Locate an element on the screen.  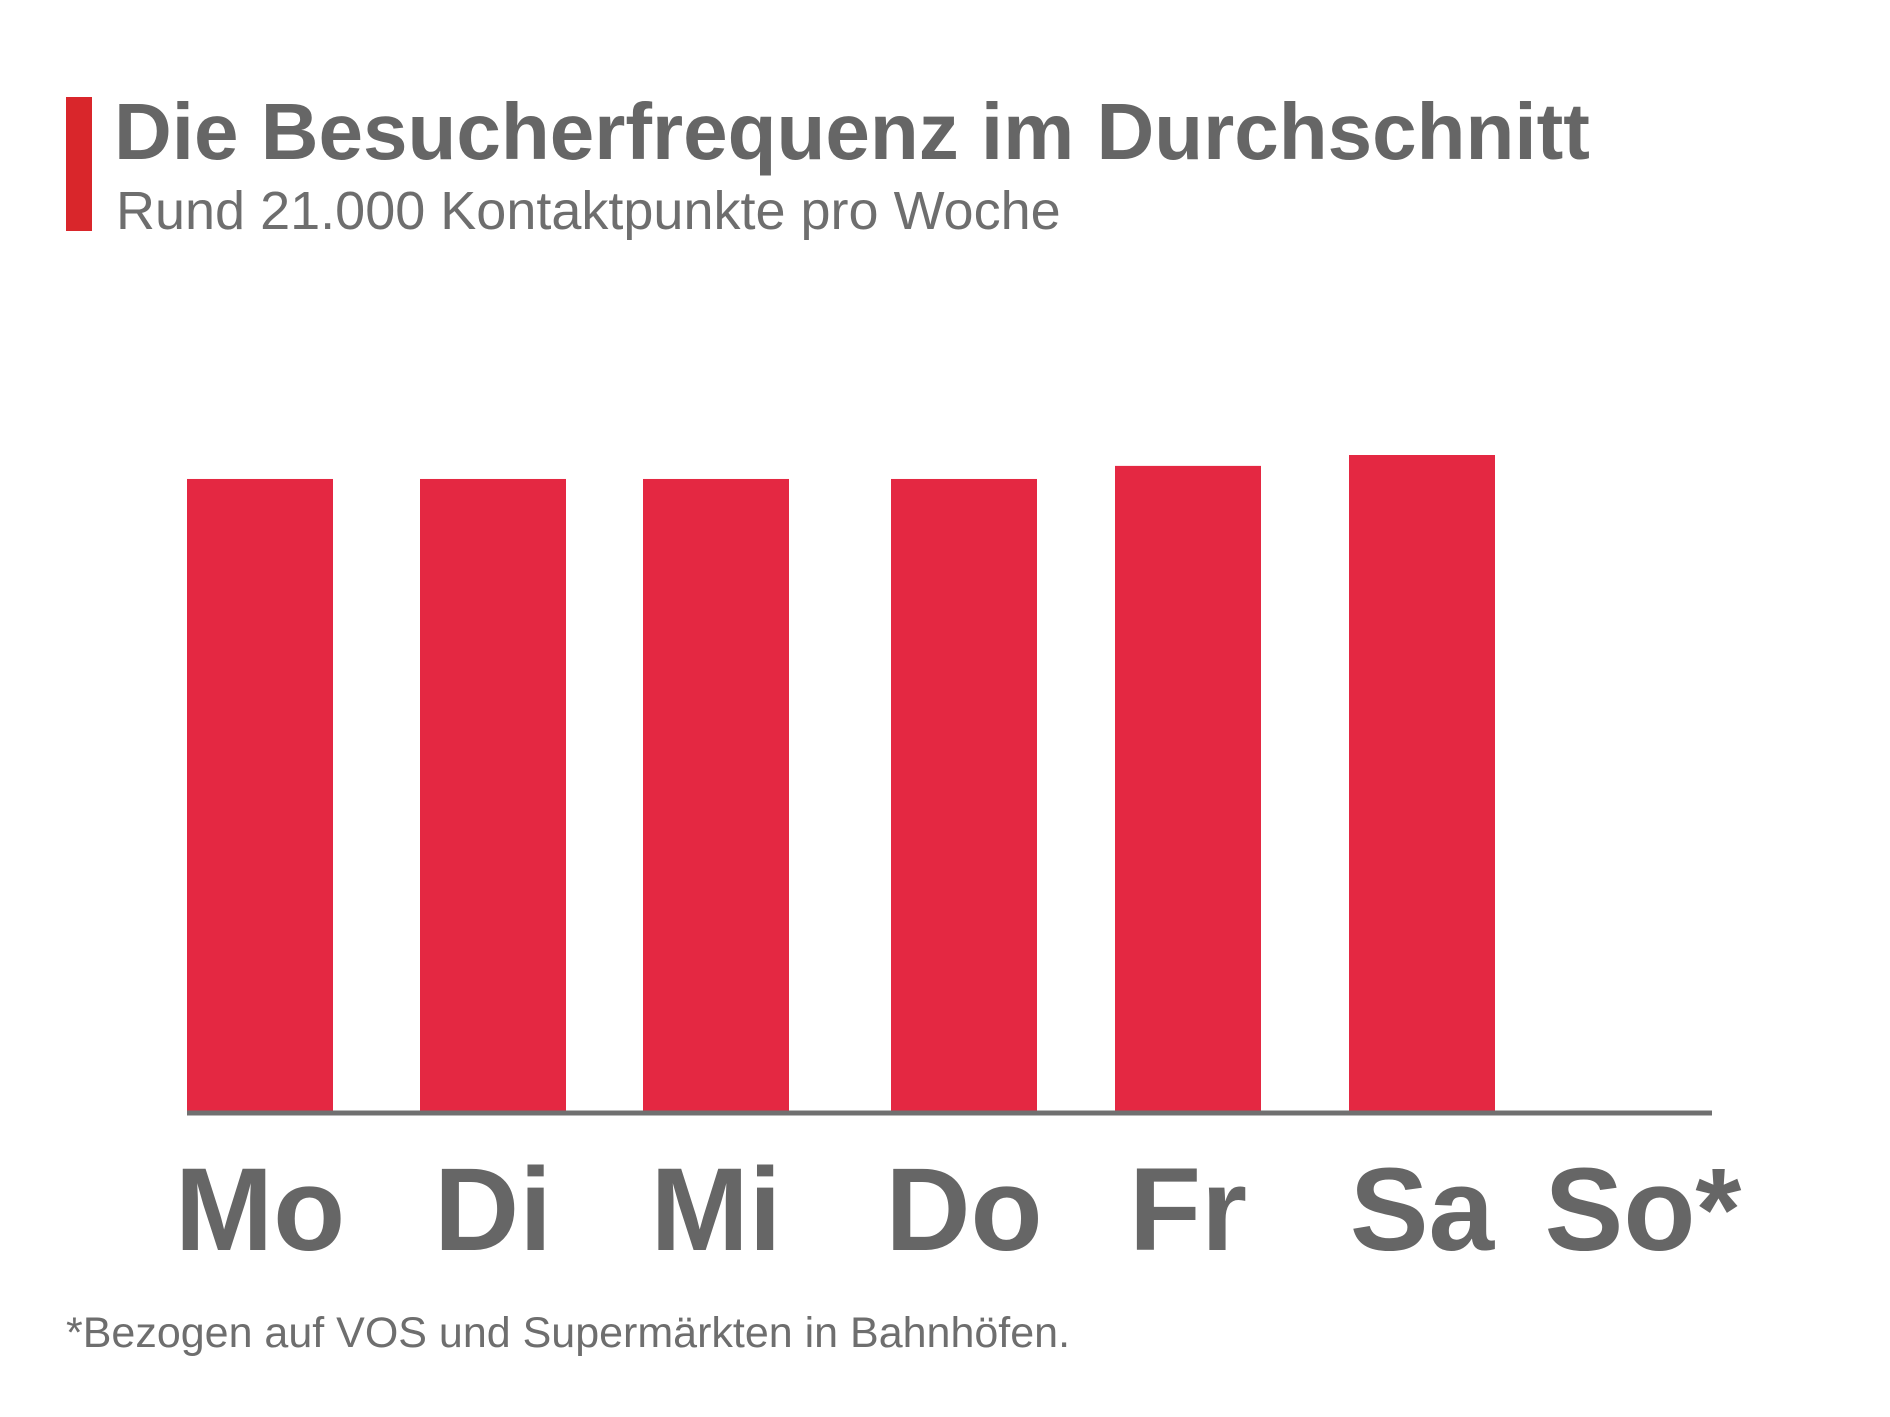
x-axis-labels: Mo Di Mi Do Fr Sa So* is located at coordinates (958, 1210).